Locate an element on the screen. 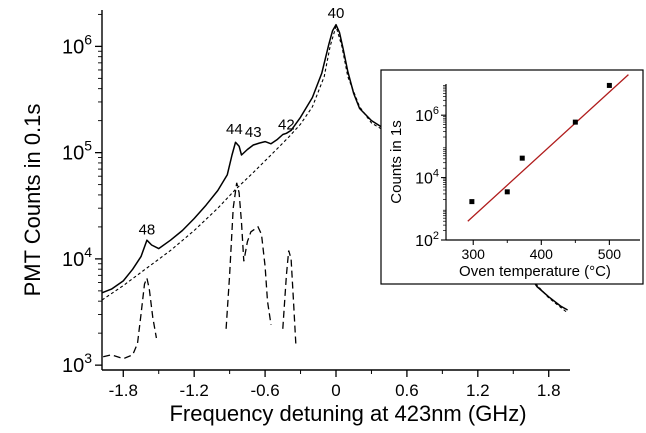 This screenshot has width=646, height=433. y-tick-label: 10⁶ is located at coordinates (77, 44).